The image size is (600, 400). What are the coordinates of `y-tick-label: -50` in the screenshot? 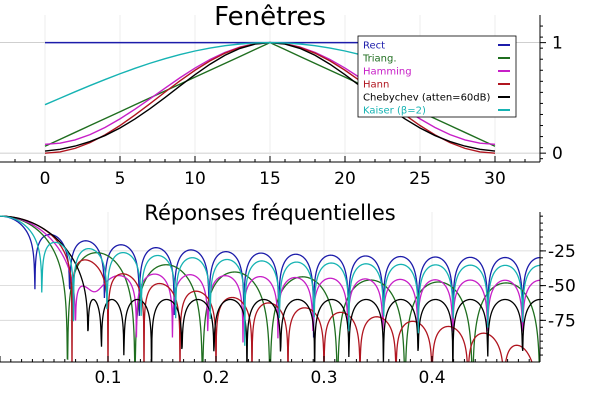 It's located at (562, 287).